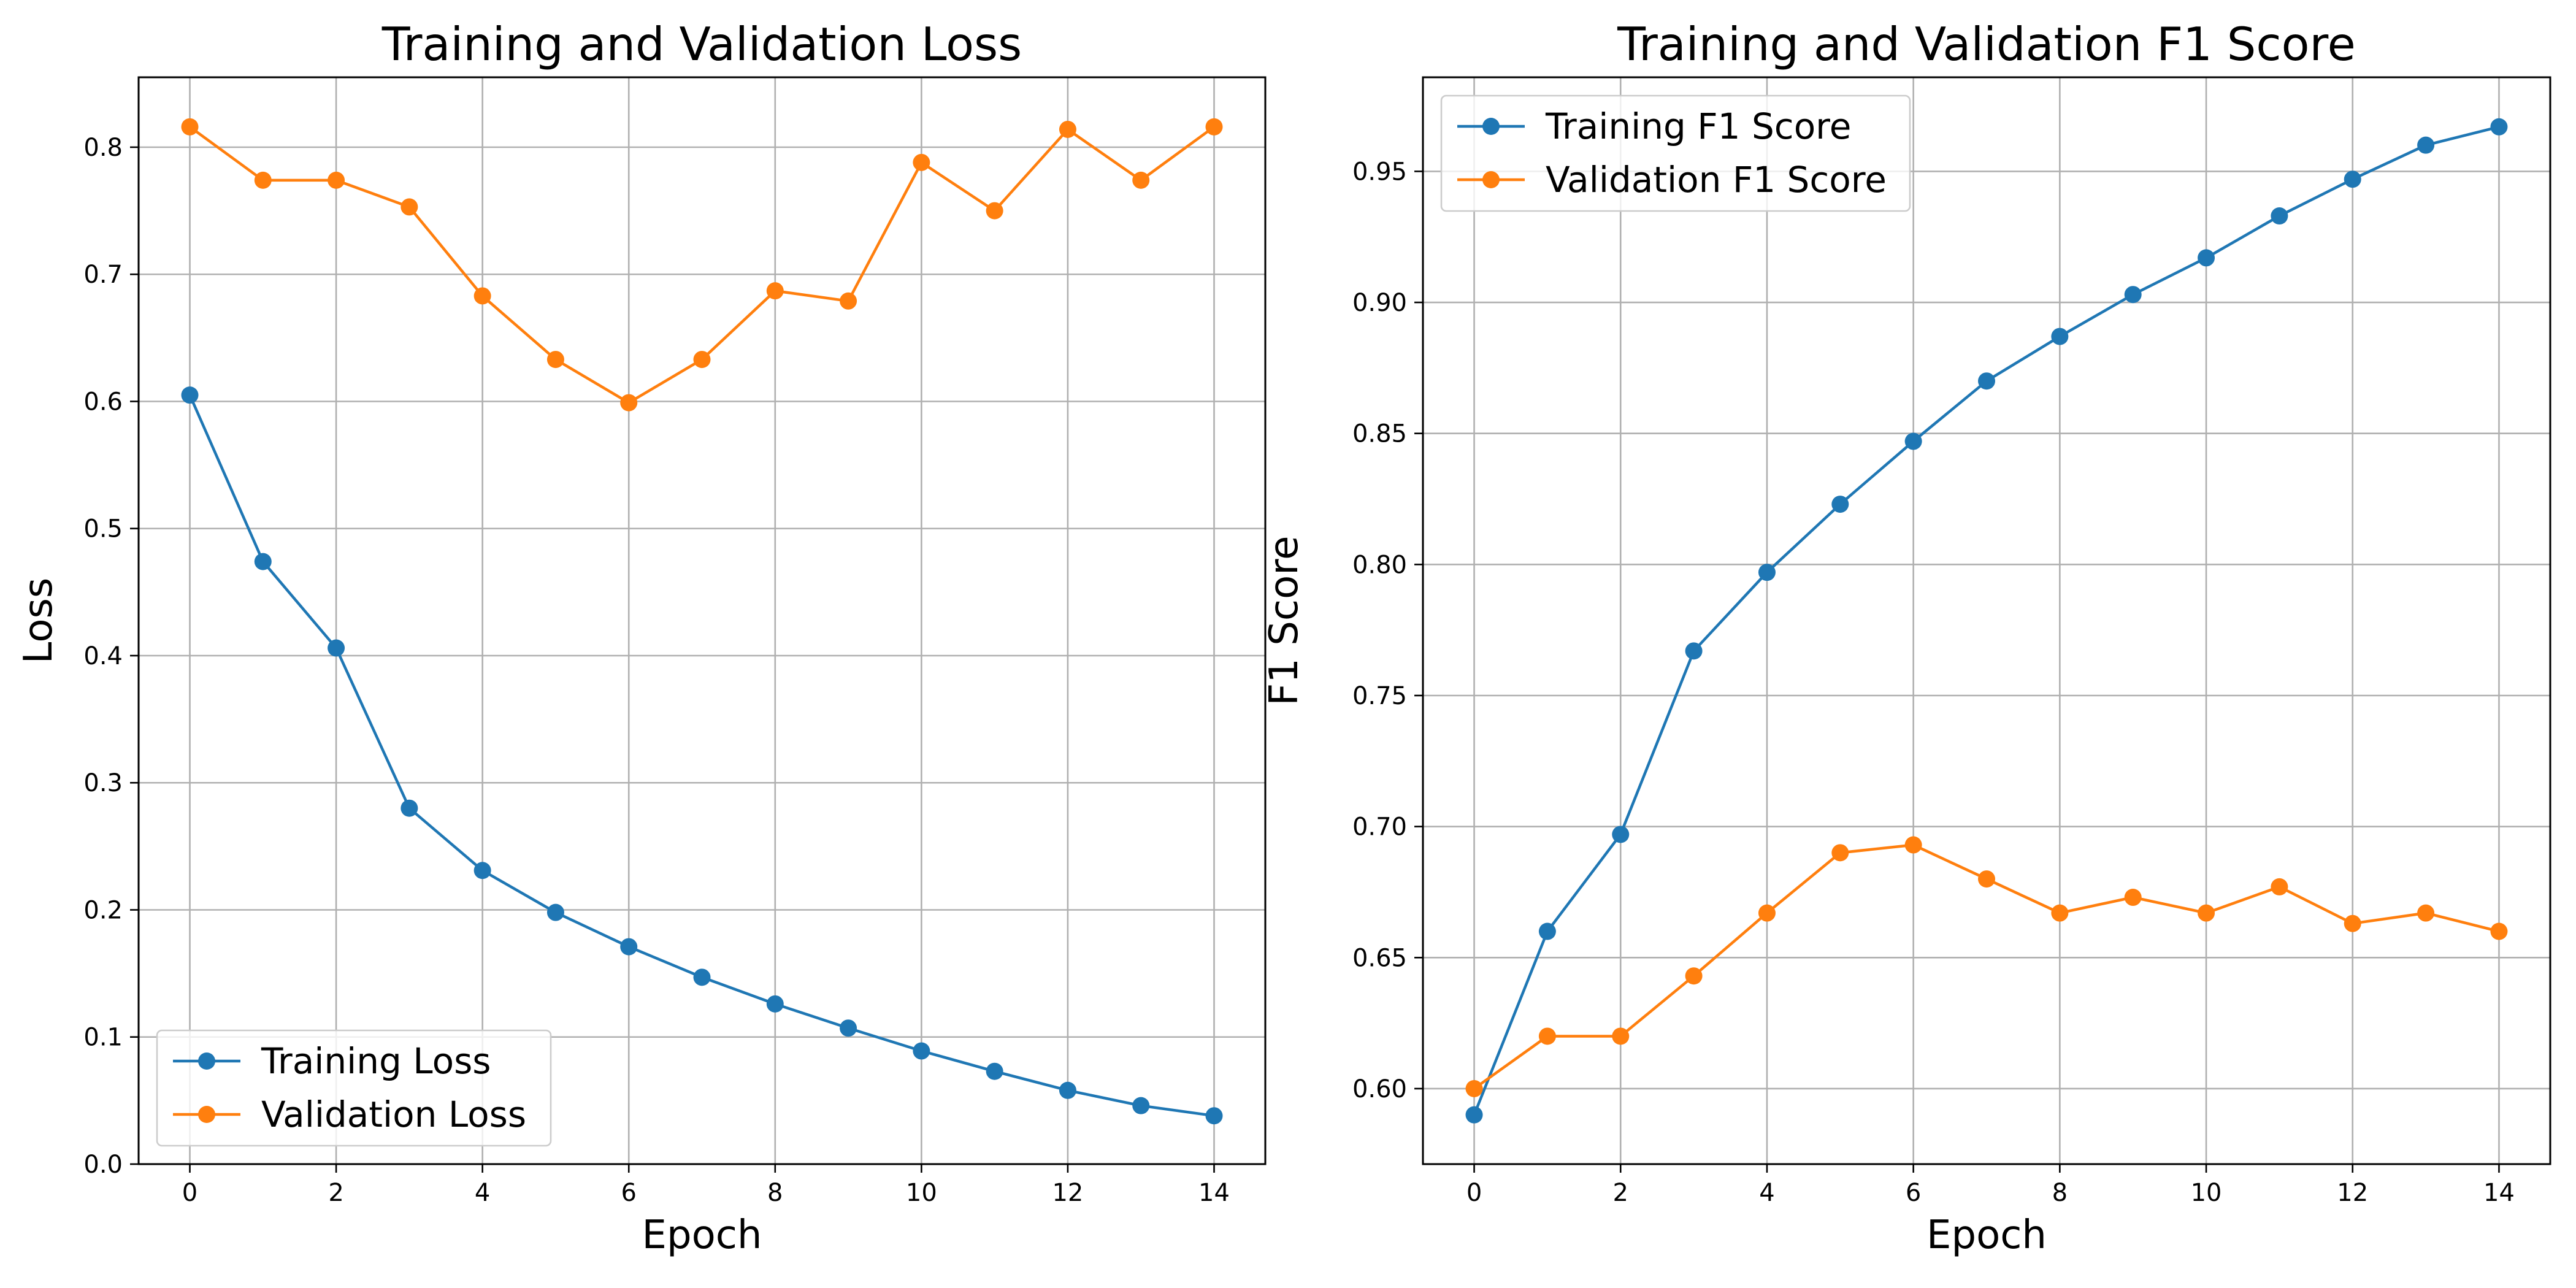 This screenshot has height=1288, width=2576. Describe the element at coordinates (103, 1165) in the screenshot. I see `y-tick-label: 0.0` at that location.